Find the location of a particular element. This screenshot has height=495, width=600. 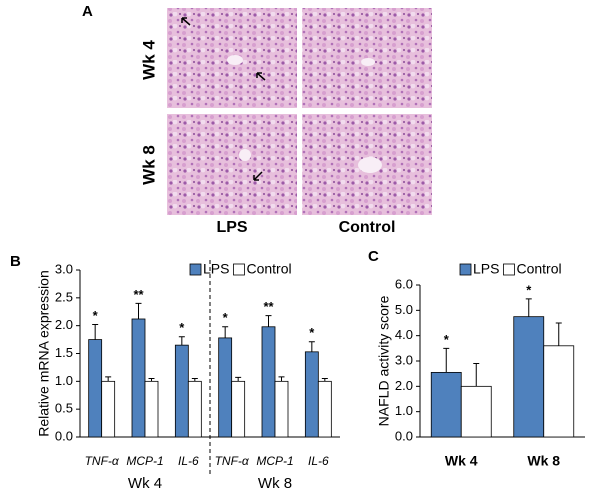

y-axis-label: Relative mRNA expression is located at coordinates (44, 353).